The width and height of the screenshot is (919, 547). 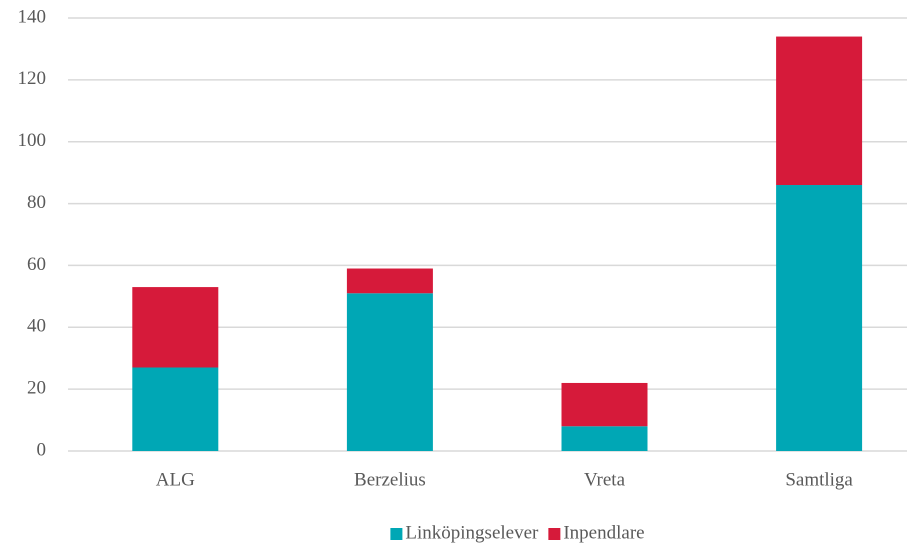 I want to click on y-tick-label: 0, so click(x=42, y=449).